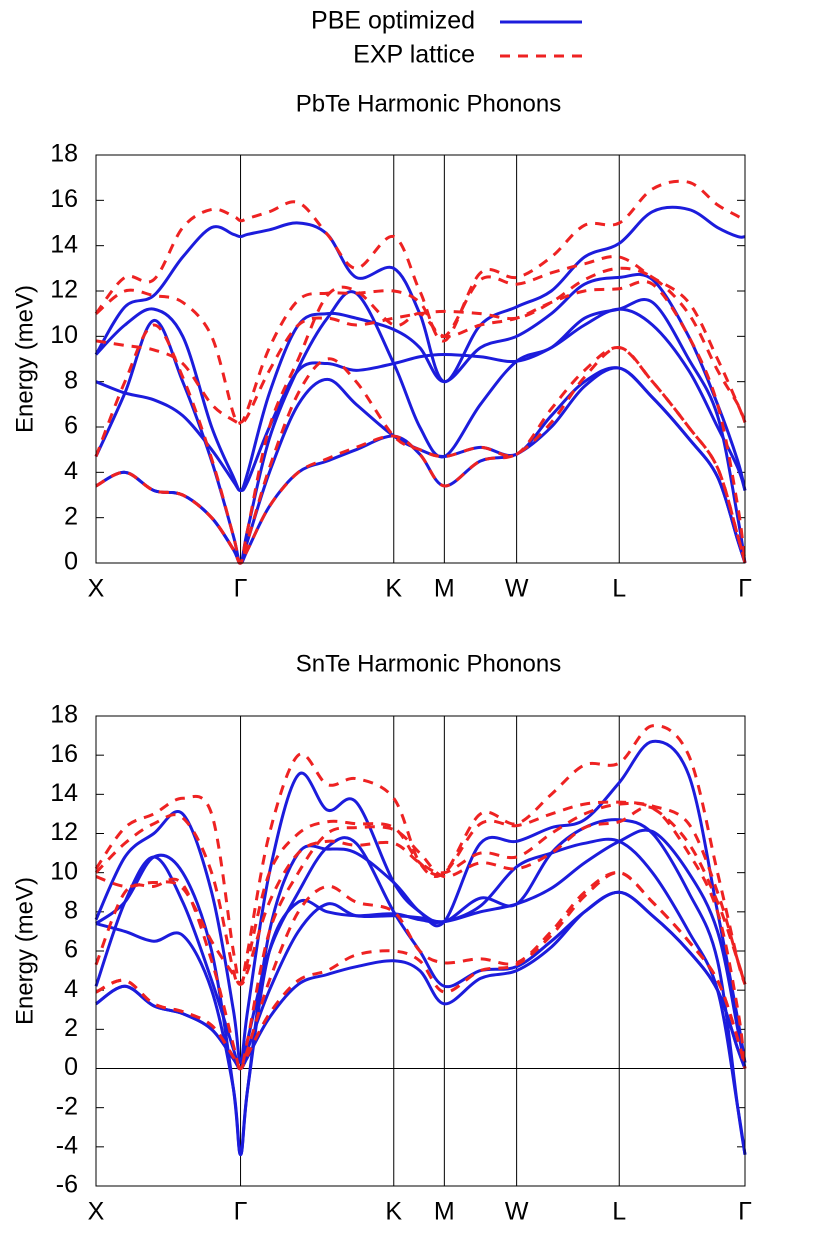 The height and width of the screenshot is (1251, 830). I want to click on chart-title: SnTe Harmonic Phonons, so click(428, 663).